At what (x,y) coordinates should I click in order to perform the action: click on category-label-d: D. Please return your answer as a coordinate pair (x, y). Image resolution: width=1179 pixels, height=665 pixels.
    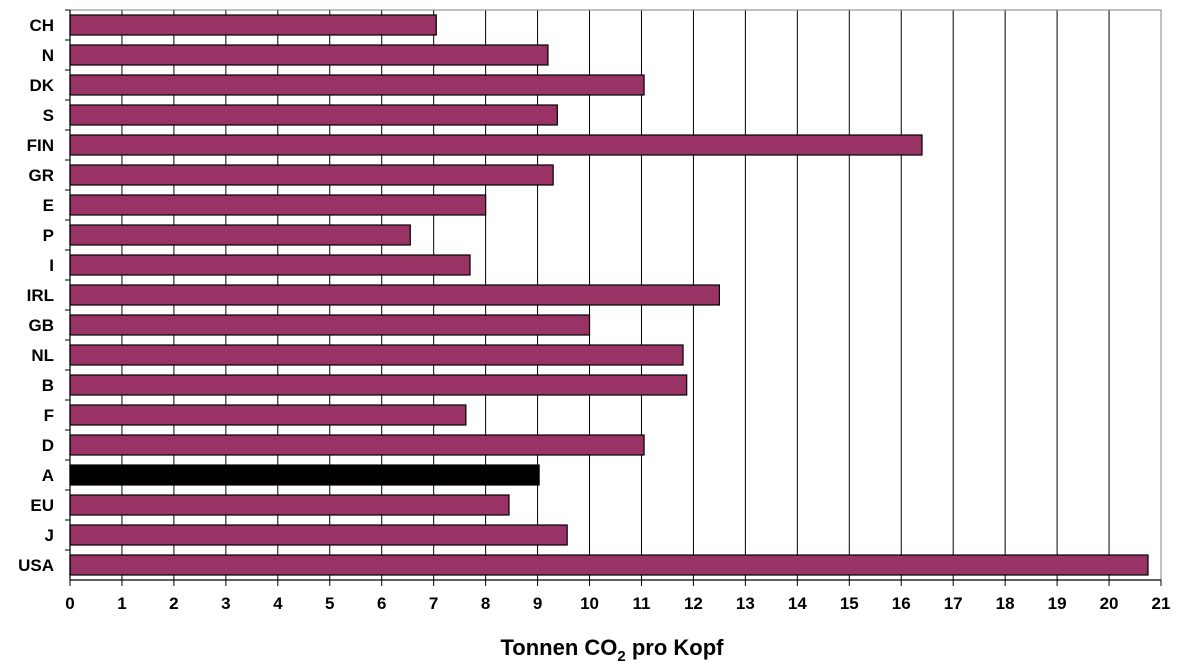
    Looking at the image, I should click on (48, 445).